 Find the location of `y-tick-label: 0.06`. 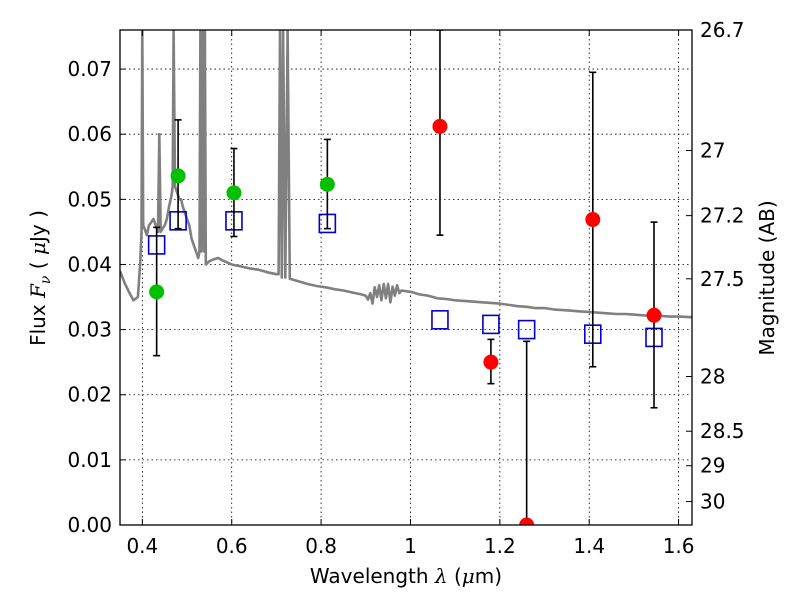

y-tick-label: 0.06 is located at coordinates (89, 134).